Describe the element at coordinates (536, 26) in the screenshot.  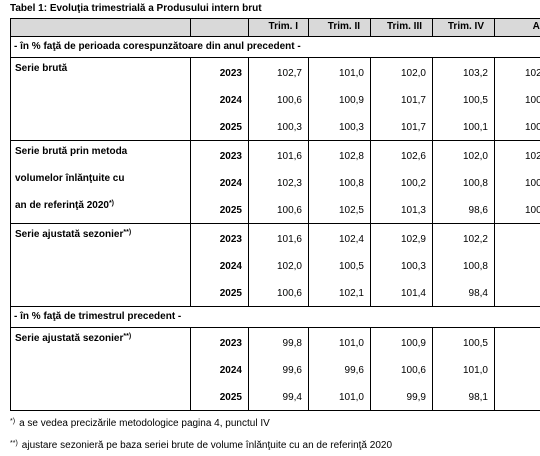
I see `column-header: An` at that location.